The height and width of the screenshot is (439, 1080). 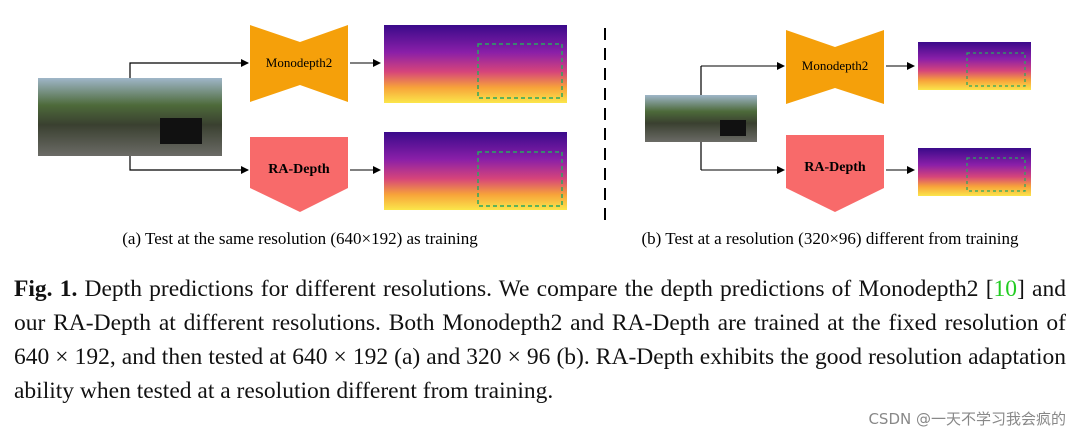 I want to click on caption-label: Fig. 1., so click(x=46, y=289).